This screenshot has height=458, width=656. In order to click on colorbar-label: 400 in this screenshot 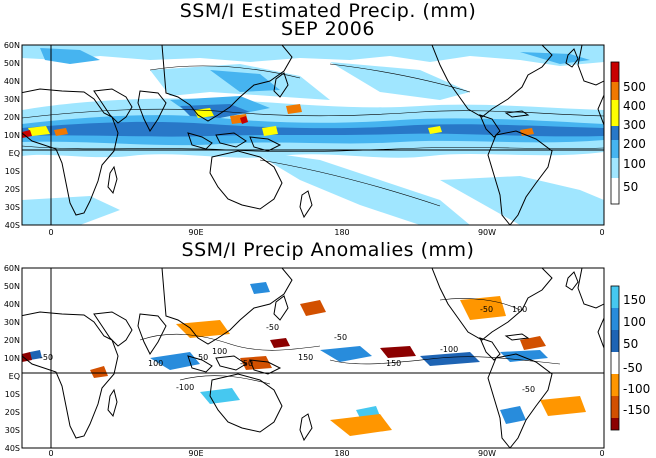, I will do `click(634, 106)`.